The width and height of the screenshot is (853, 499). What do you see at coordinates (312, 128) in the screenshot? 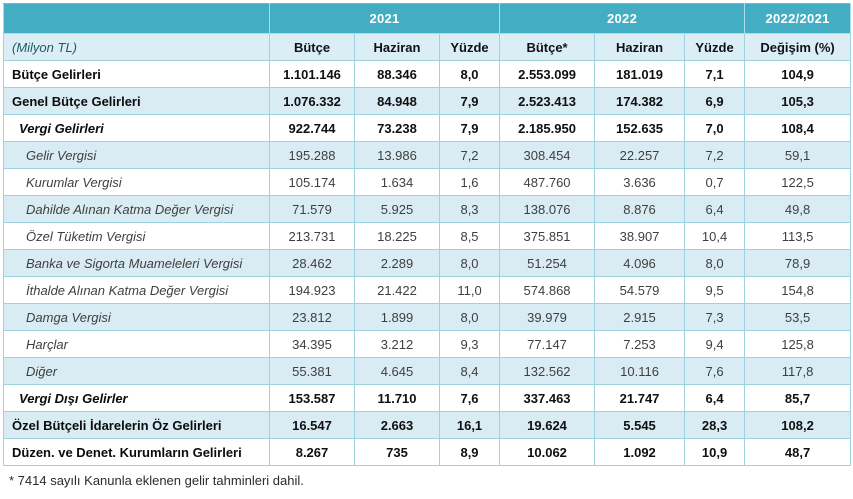
I see `cell-value: 922.744` at bounding box center [312, 128].